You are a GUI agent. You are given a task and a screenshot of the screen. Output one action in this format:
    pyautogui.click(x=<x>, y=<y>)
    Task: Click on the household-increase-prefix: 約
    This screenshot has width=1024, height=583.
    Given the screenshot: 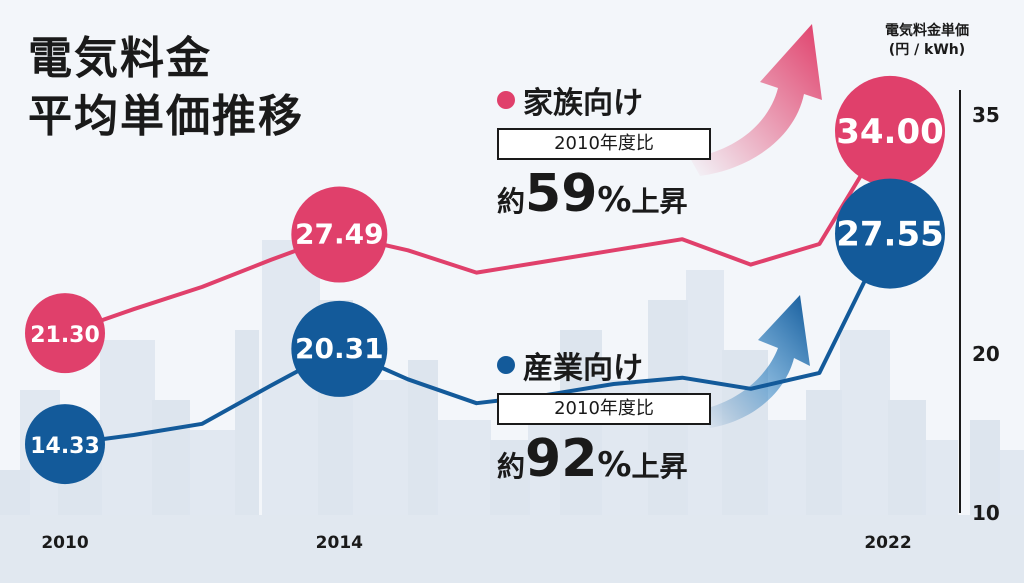 What is the action you would take?
    pyautogui.click(x=511, y=201)
    